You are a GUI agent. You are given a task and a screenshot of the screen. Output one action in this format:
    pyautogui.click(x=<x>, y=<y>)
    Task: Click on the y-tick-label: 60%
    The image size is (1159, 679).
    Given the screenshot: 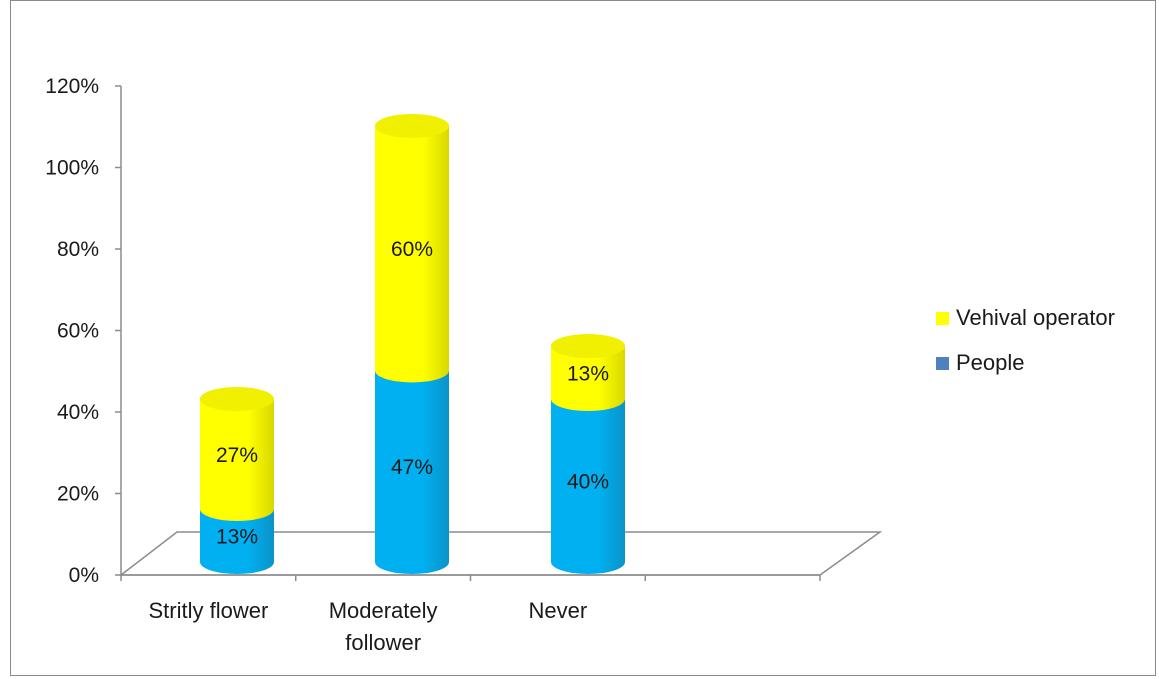 What is the action you would take?
    pyautogui.click(x=78, y=331)
    